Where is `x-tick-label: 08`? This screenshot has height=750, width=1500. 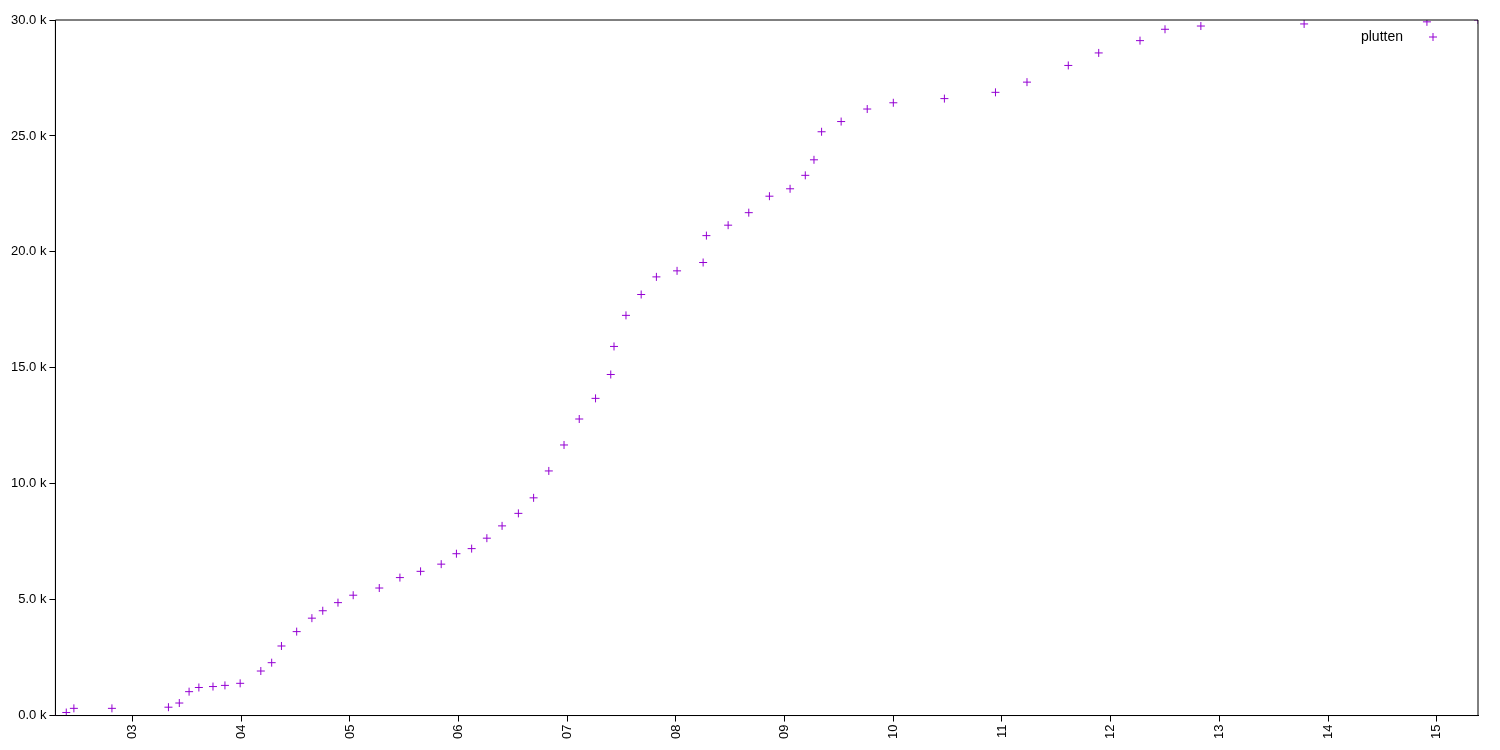
x-tick-label: 08 is located at coordinates (675, 732).